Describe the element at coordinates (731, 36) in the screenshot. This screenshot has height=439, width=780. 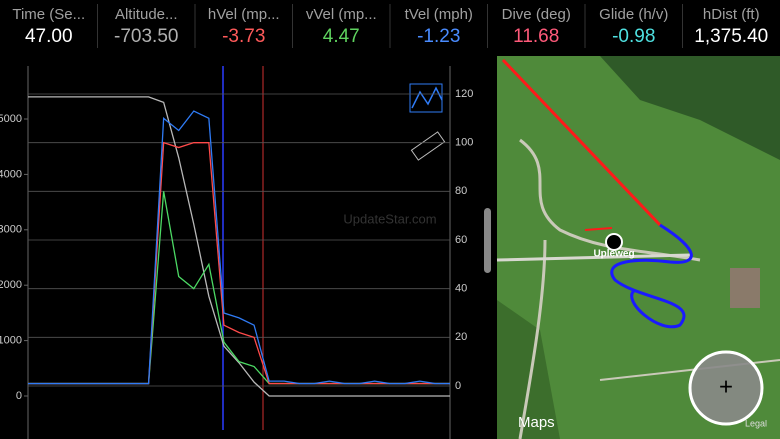
I see `stat-value: 1,375.40` at that location.